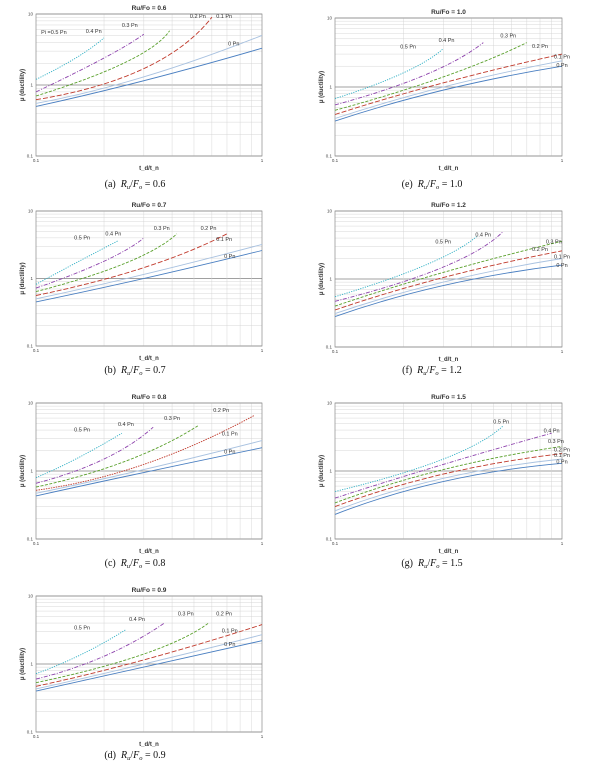 This screenshot has height=770, width=600. I want to click on chart-title: Ru/Fo = 1.2, so click(448, 205).